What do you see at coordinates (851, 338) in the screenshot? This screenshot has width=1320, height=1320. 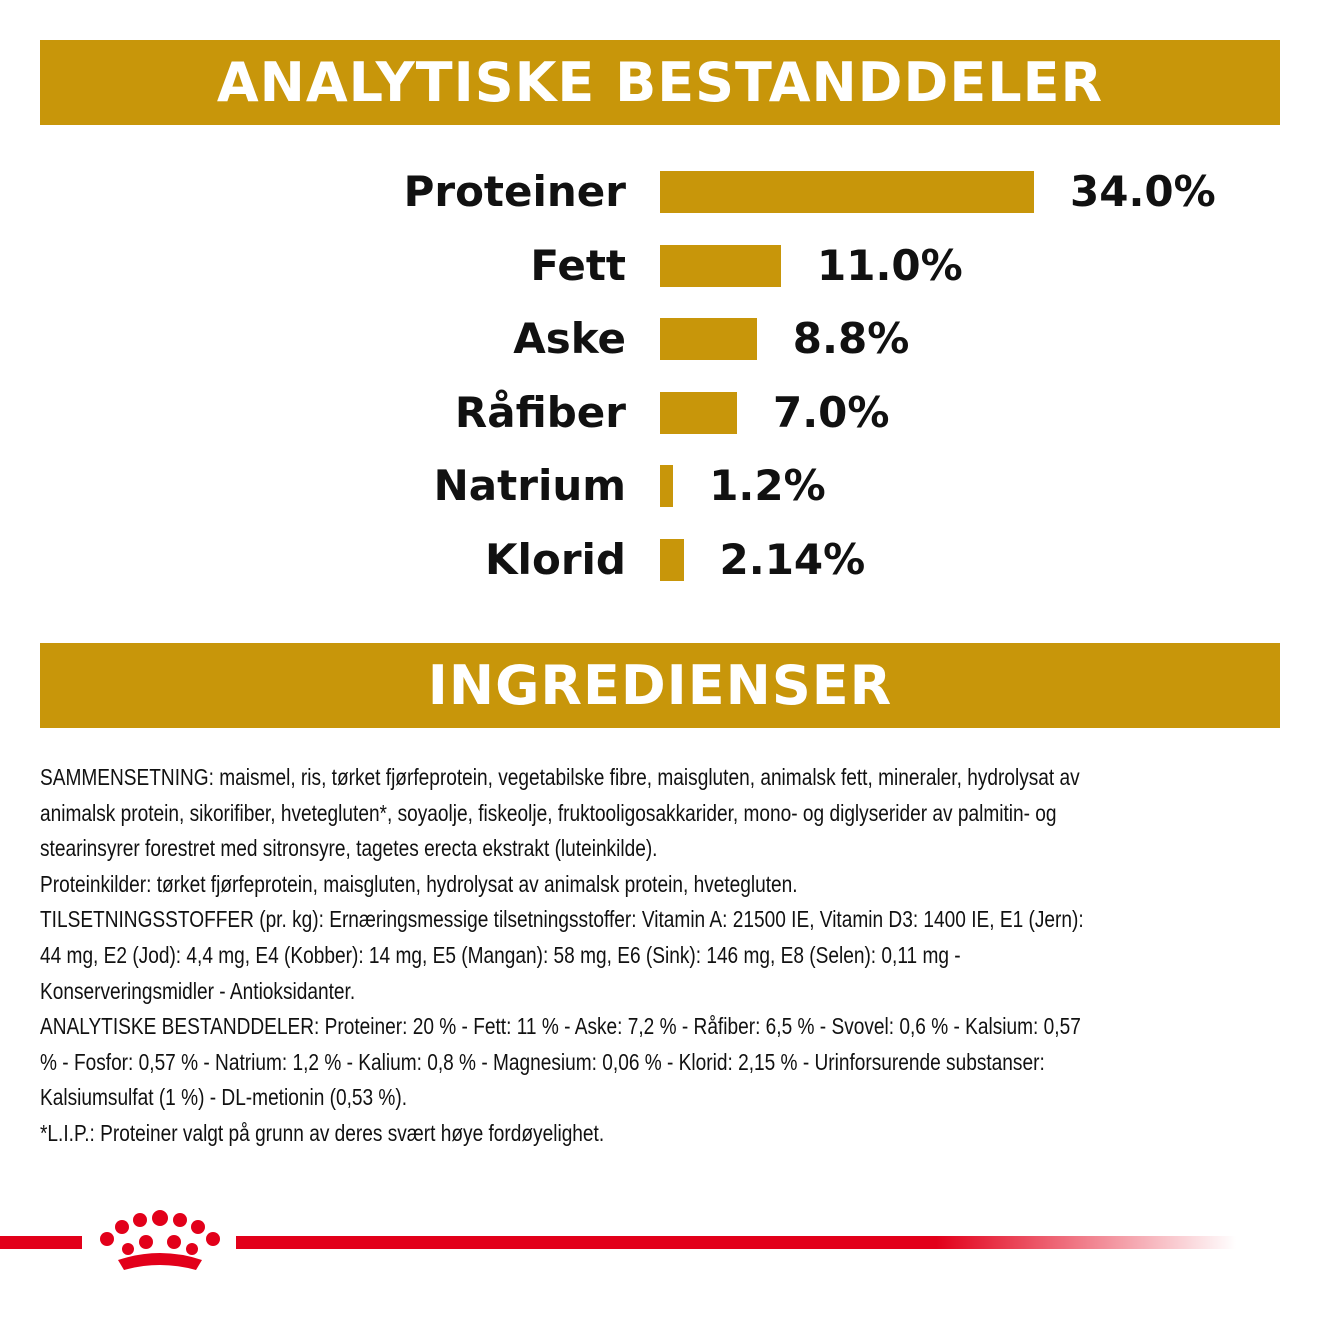 I see `row-value: 8.8%` at bounding box center [851, 338].